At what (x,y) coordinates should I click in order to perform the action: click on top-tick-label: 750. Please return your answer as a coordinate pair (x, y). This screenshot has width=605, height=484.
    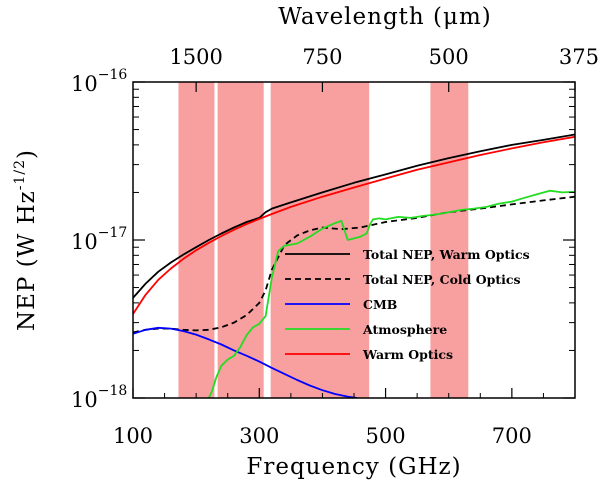
    Looking at the image, I should click on (322, 57).